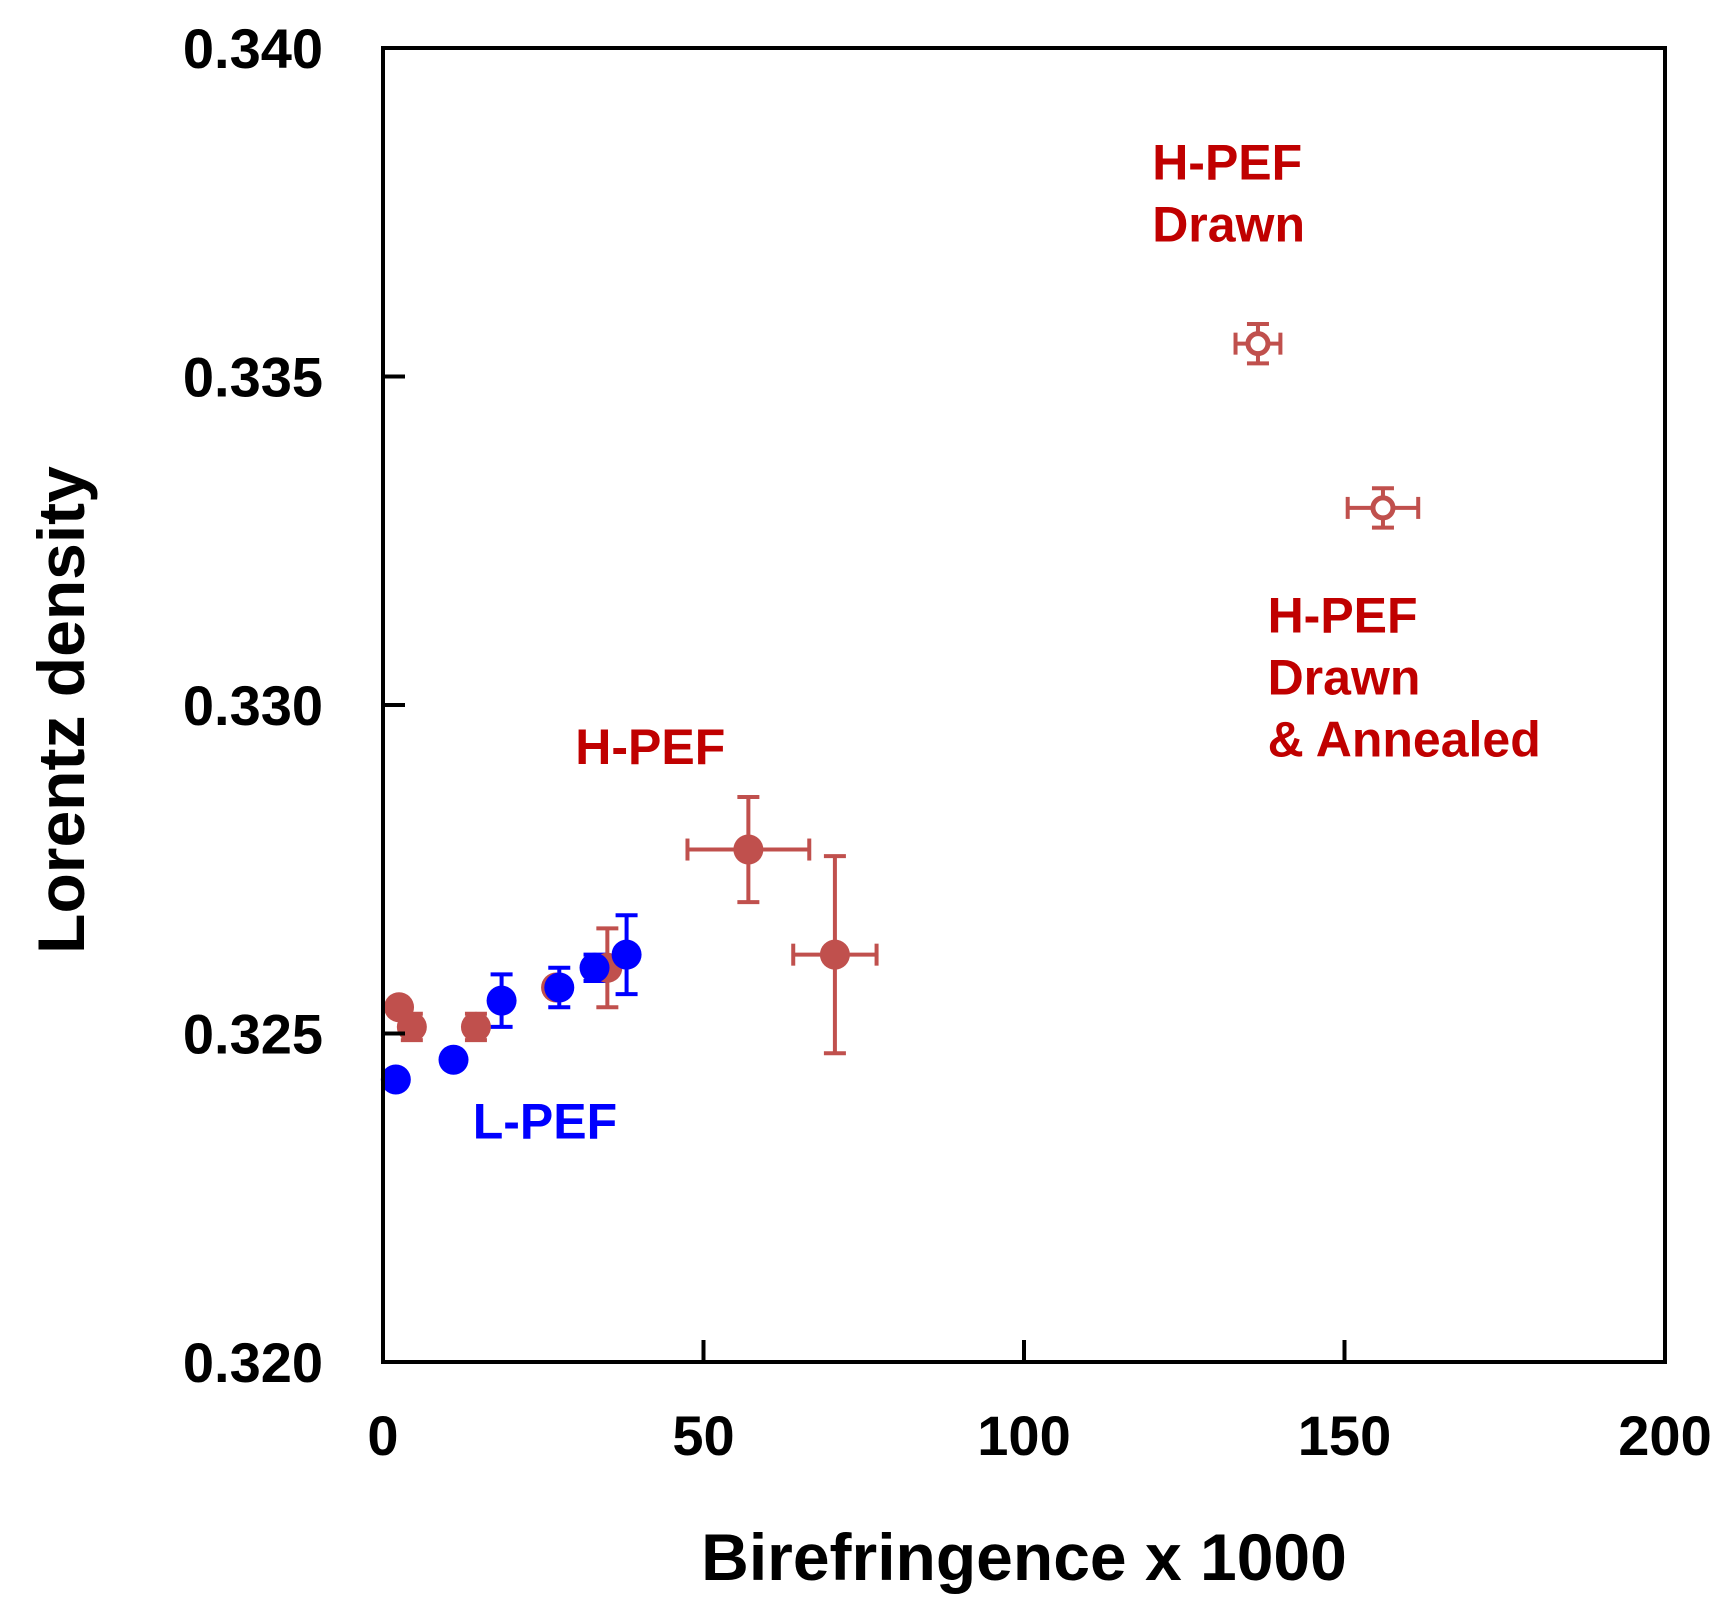 The image size is (1731, 1623). What do you see at coordinates (1023, 1435) in the screenshot?
I see `x-tick-label: 100` at bounding box center [1023, 1435].